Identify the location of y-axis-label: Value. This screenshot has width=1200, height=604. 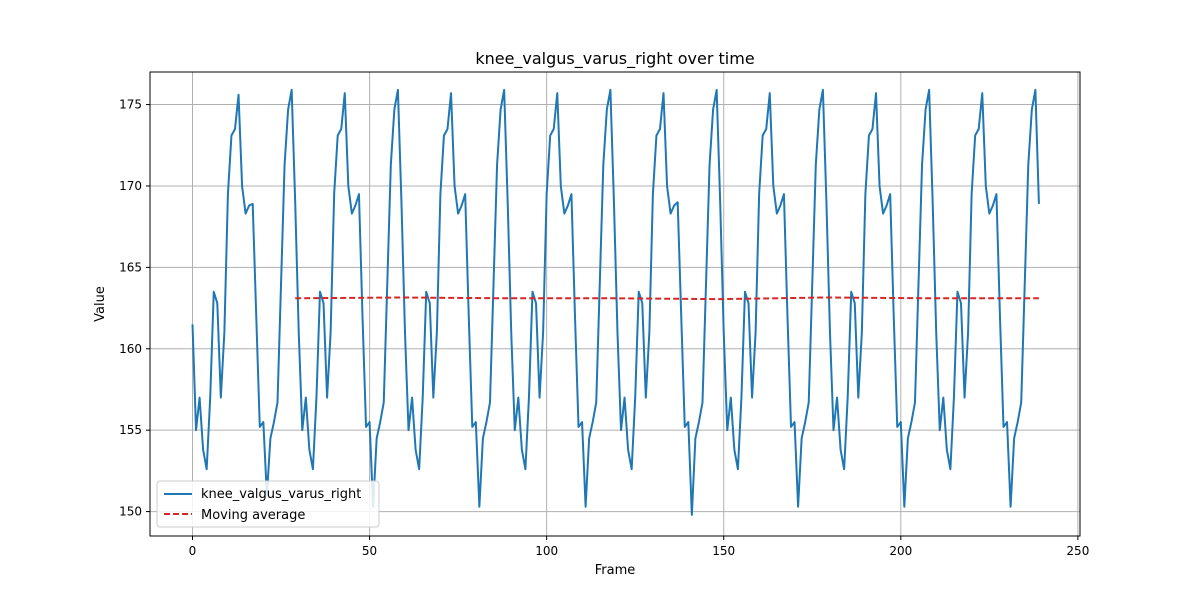
(100, 304).